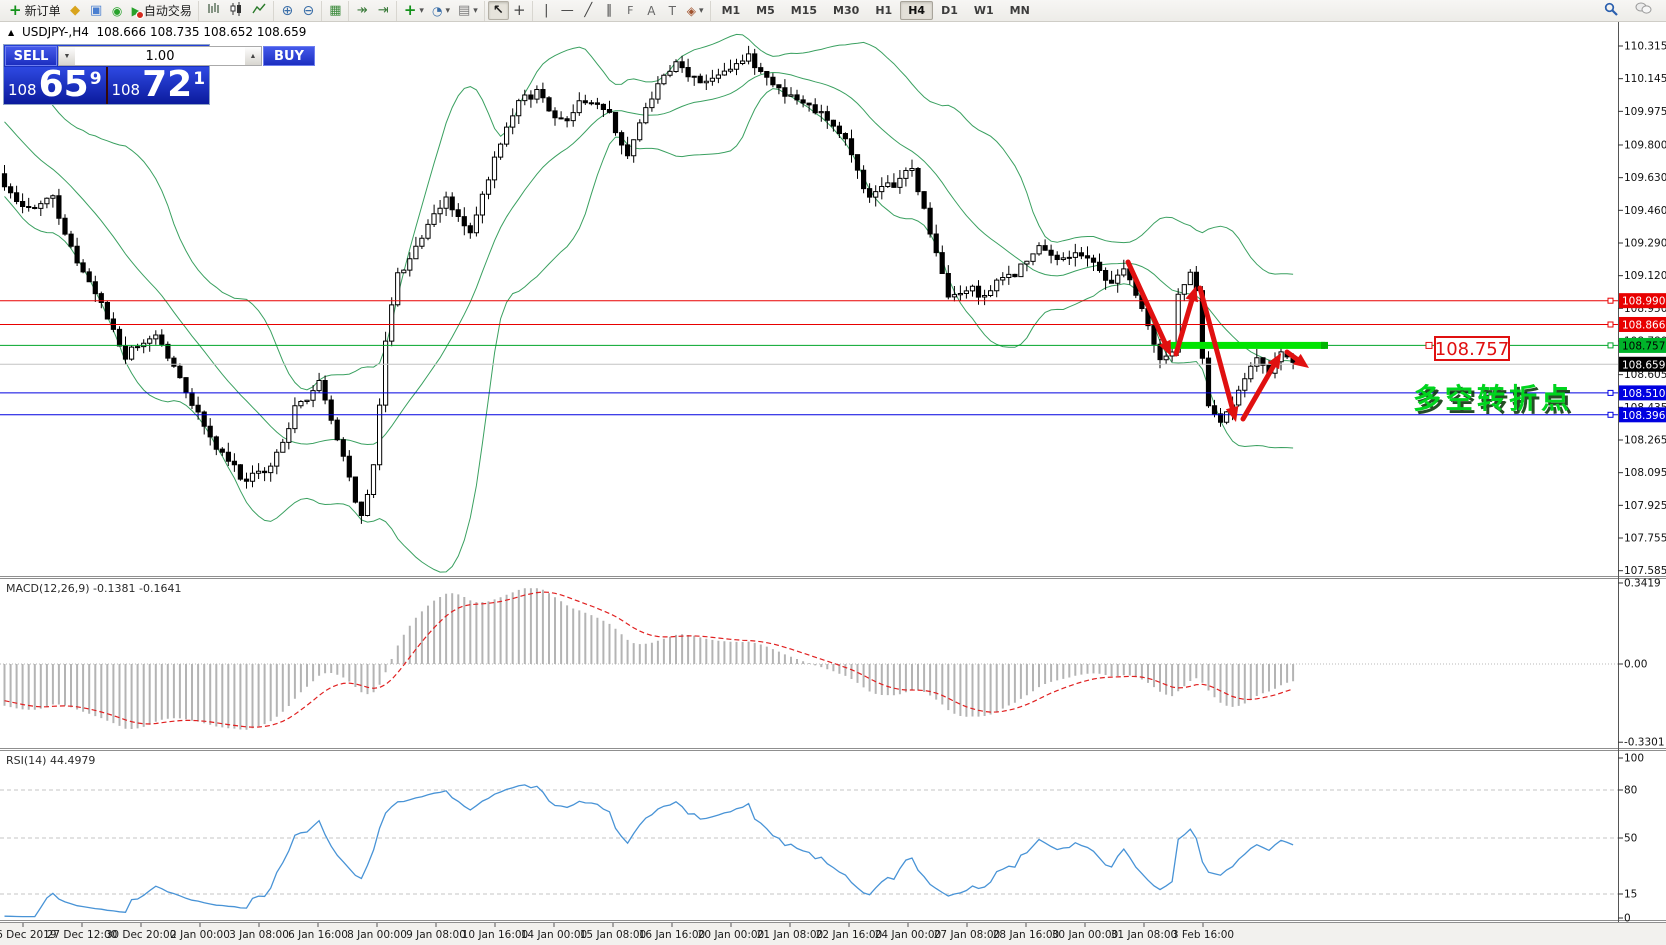  Describe the element at coordinates (94, 588) in the screenshot. I see `macd-indicator-label: MACD(12,26,9) -0.1381 -0.1641` at that location.